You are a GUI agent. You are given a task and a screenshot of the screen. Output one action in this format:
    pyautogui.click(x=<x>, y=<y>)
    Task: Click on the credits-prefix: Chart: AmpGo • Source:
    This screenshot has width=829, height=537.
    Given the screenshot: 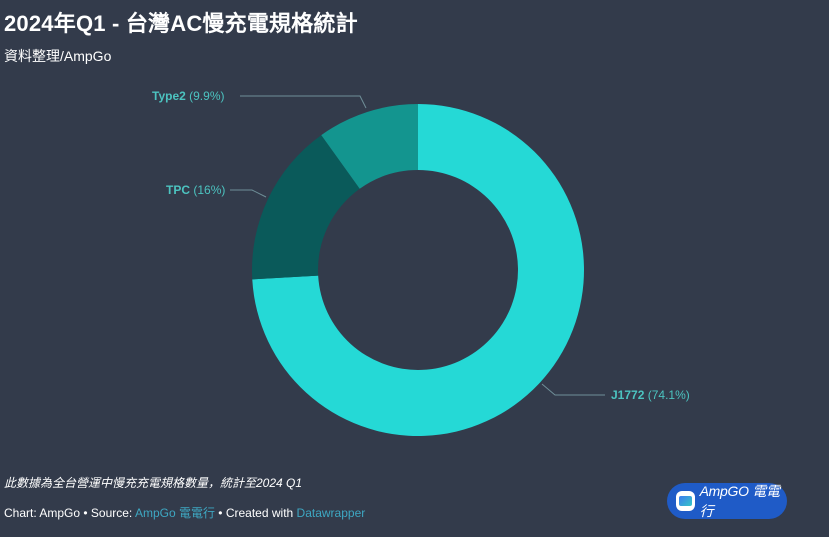 What is the action you would take?
    pyautogui.click(x=69, y=513)
    